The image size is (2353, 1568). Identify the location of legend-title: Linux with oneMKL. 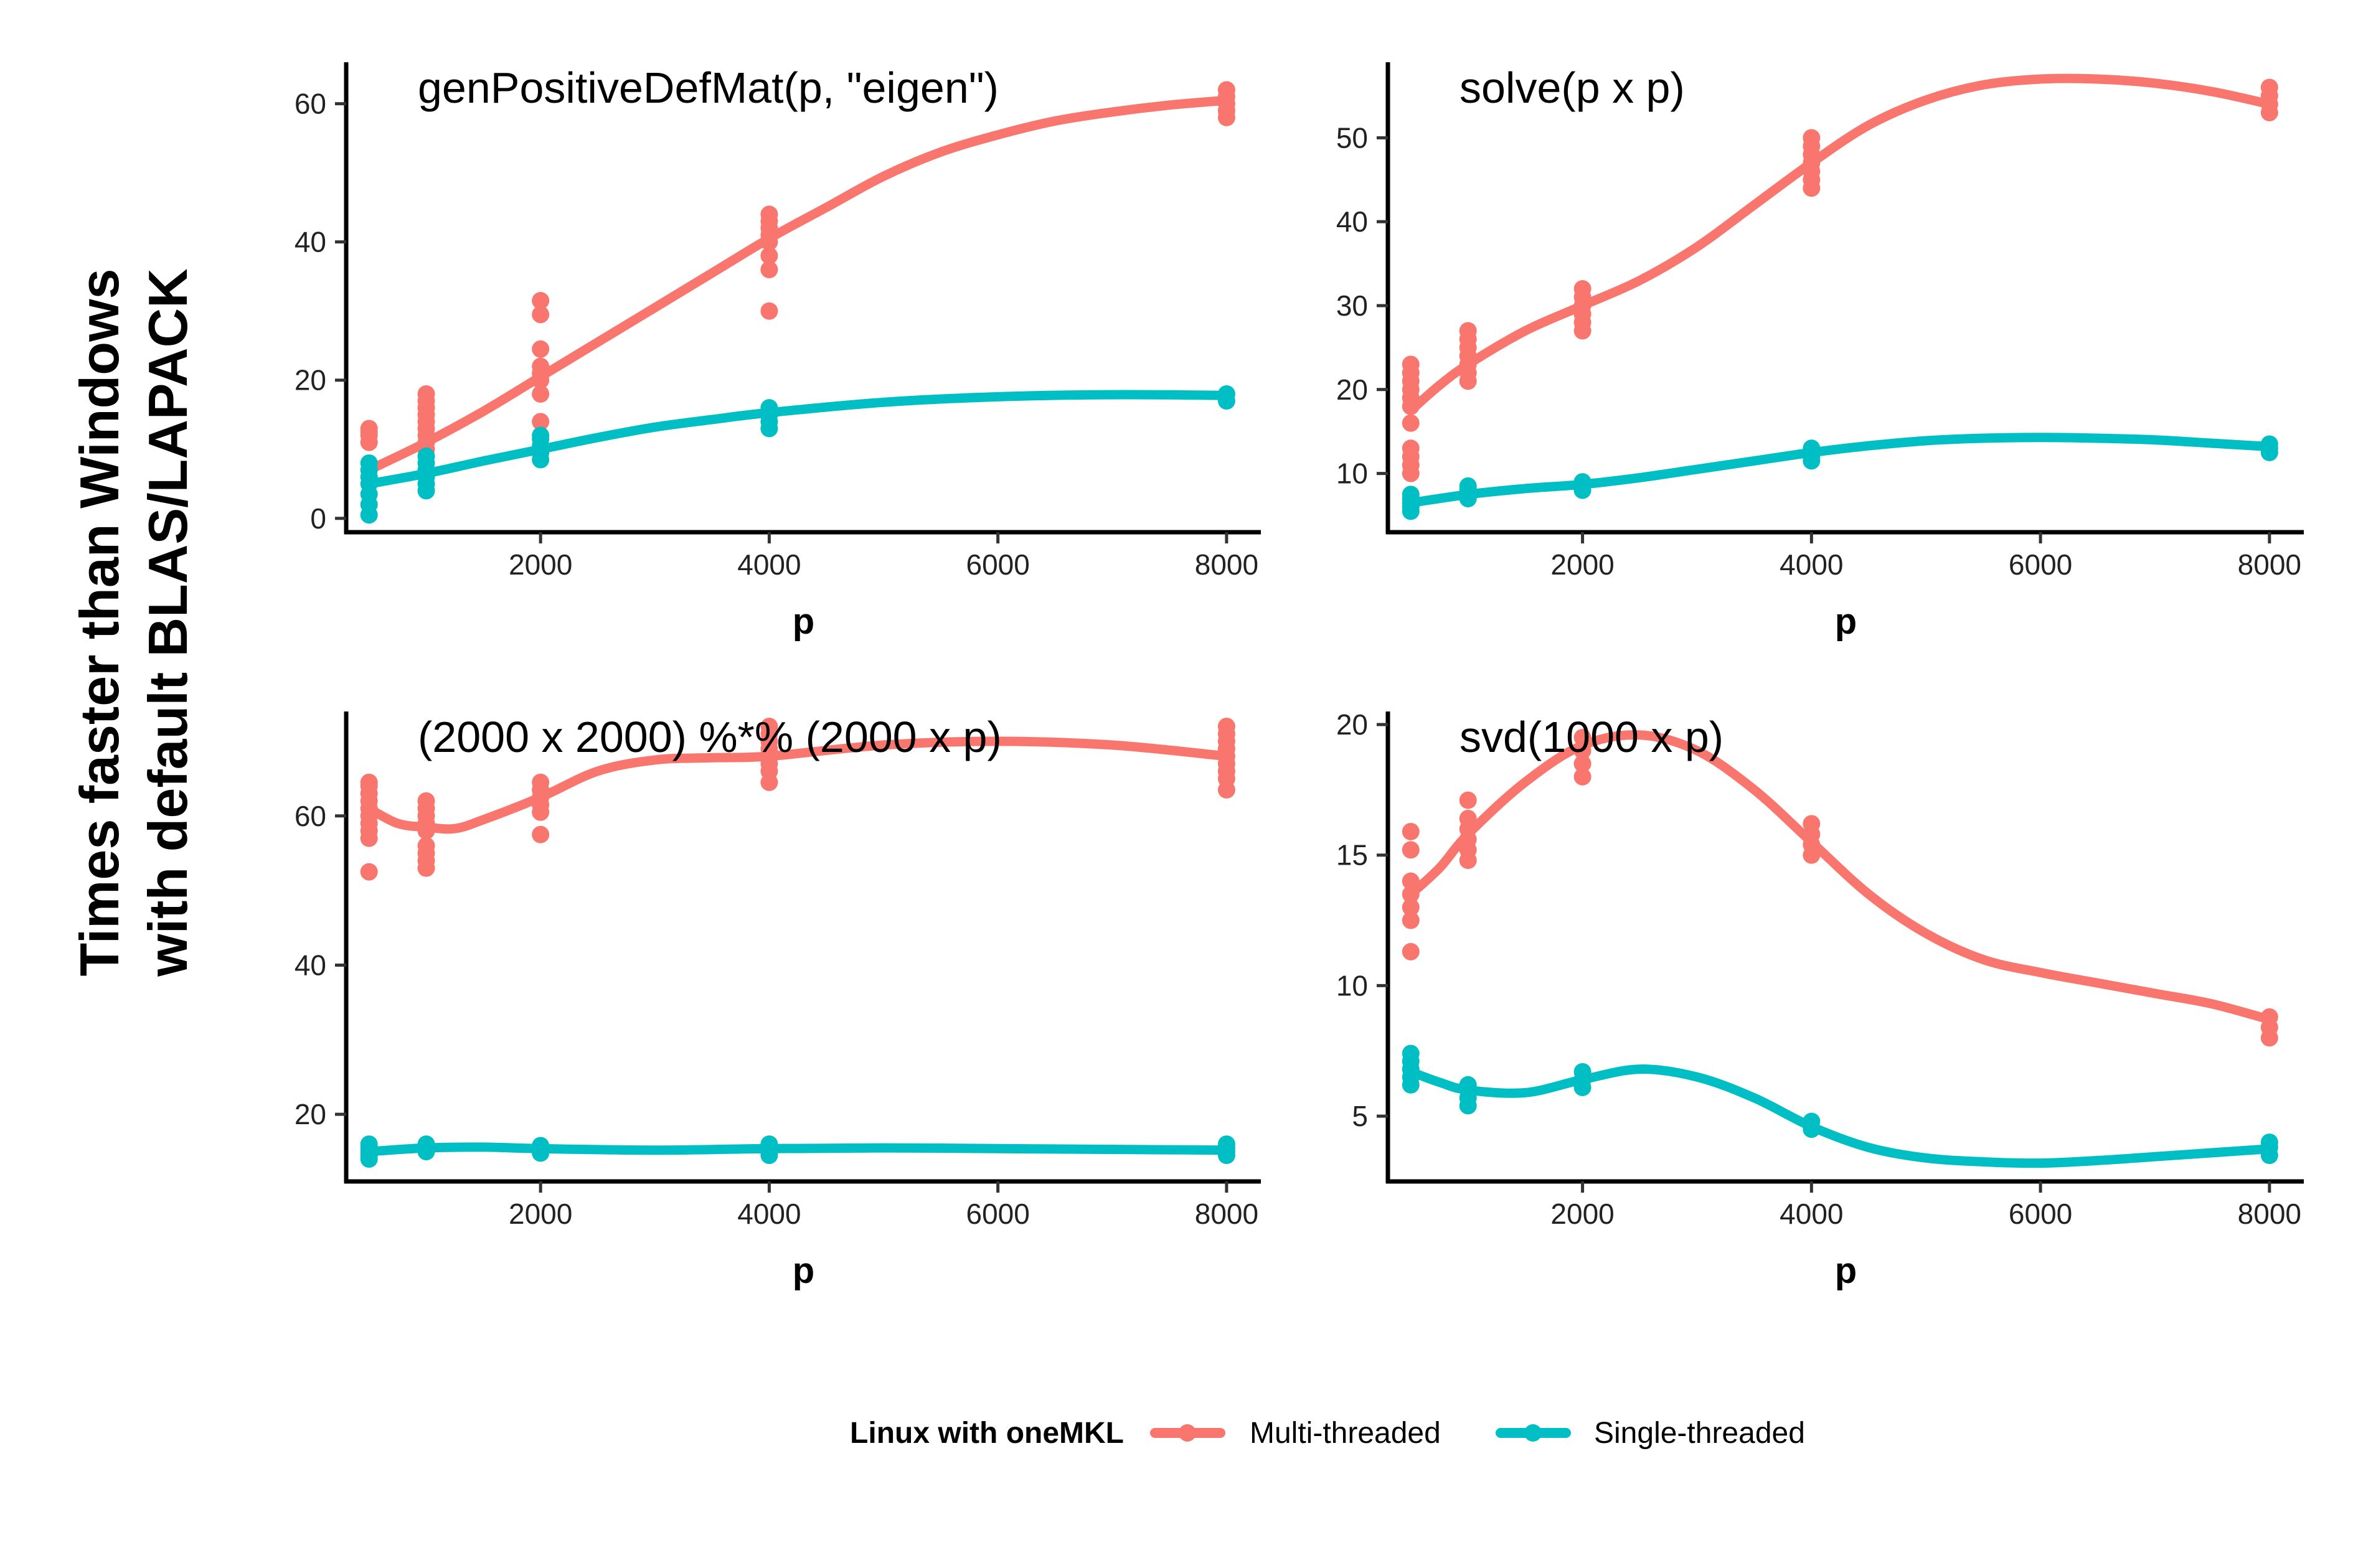
(987, 1433).